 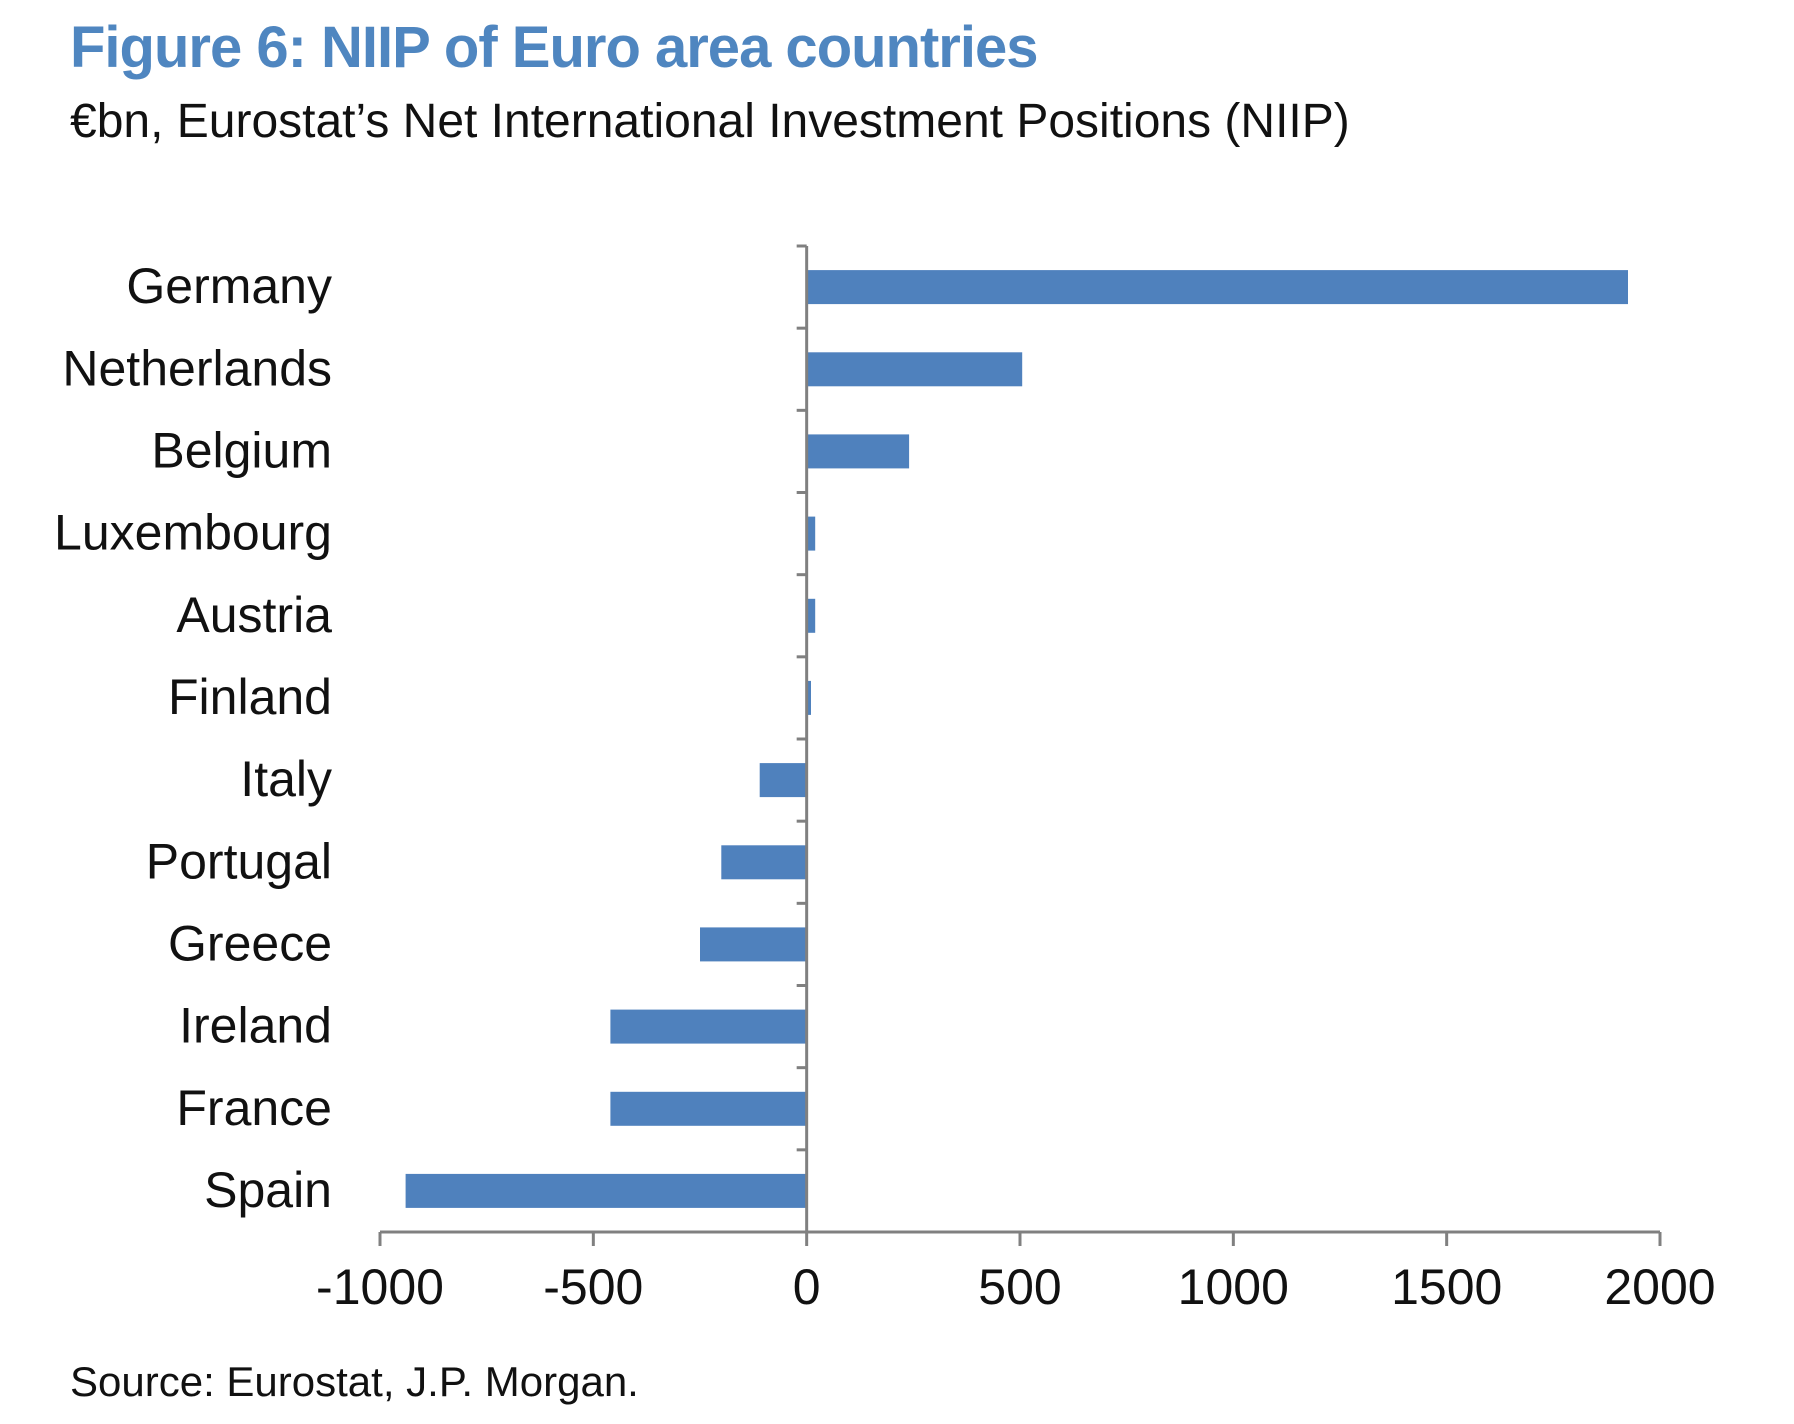 What do you see at coordinates (753, 944) in the screenshot?
I see `bar-greece` at bounding box center [753, 944].